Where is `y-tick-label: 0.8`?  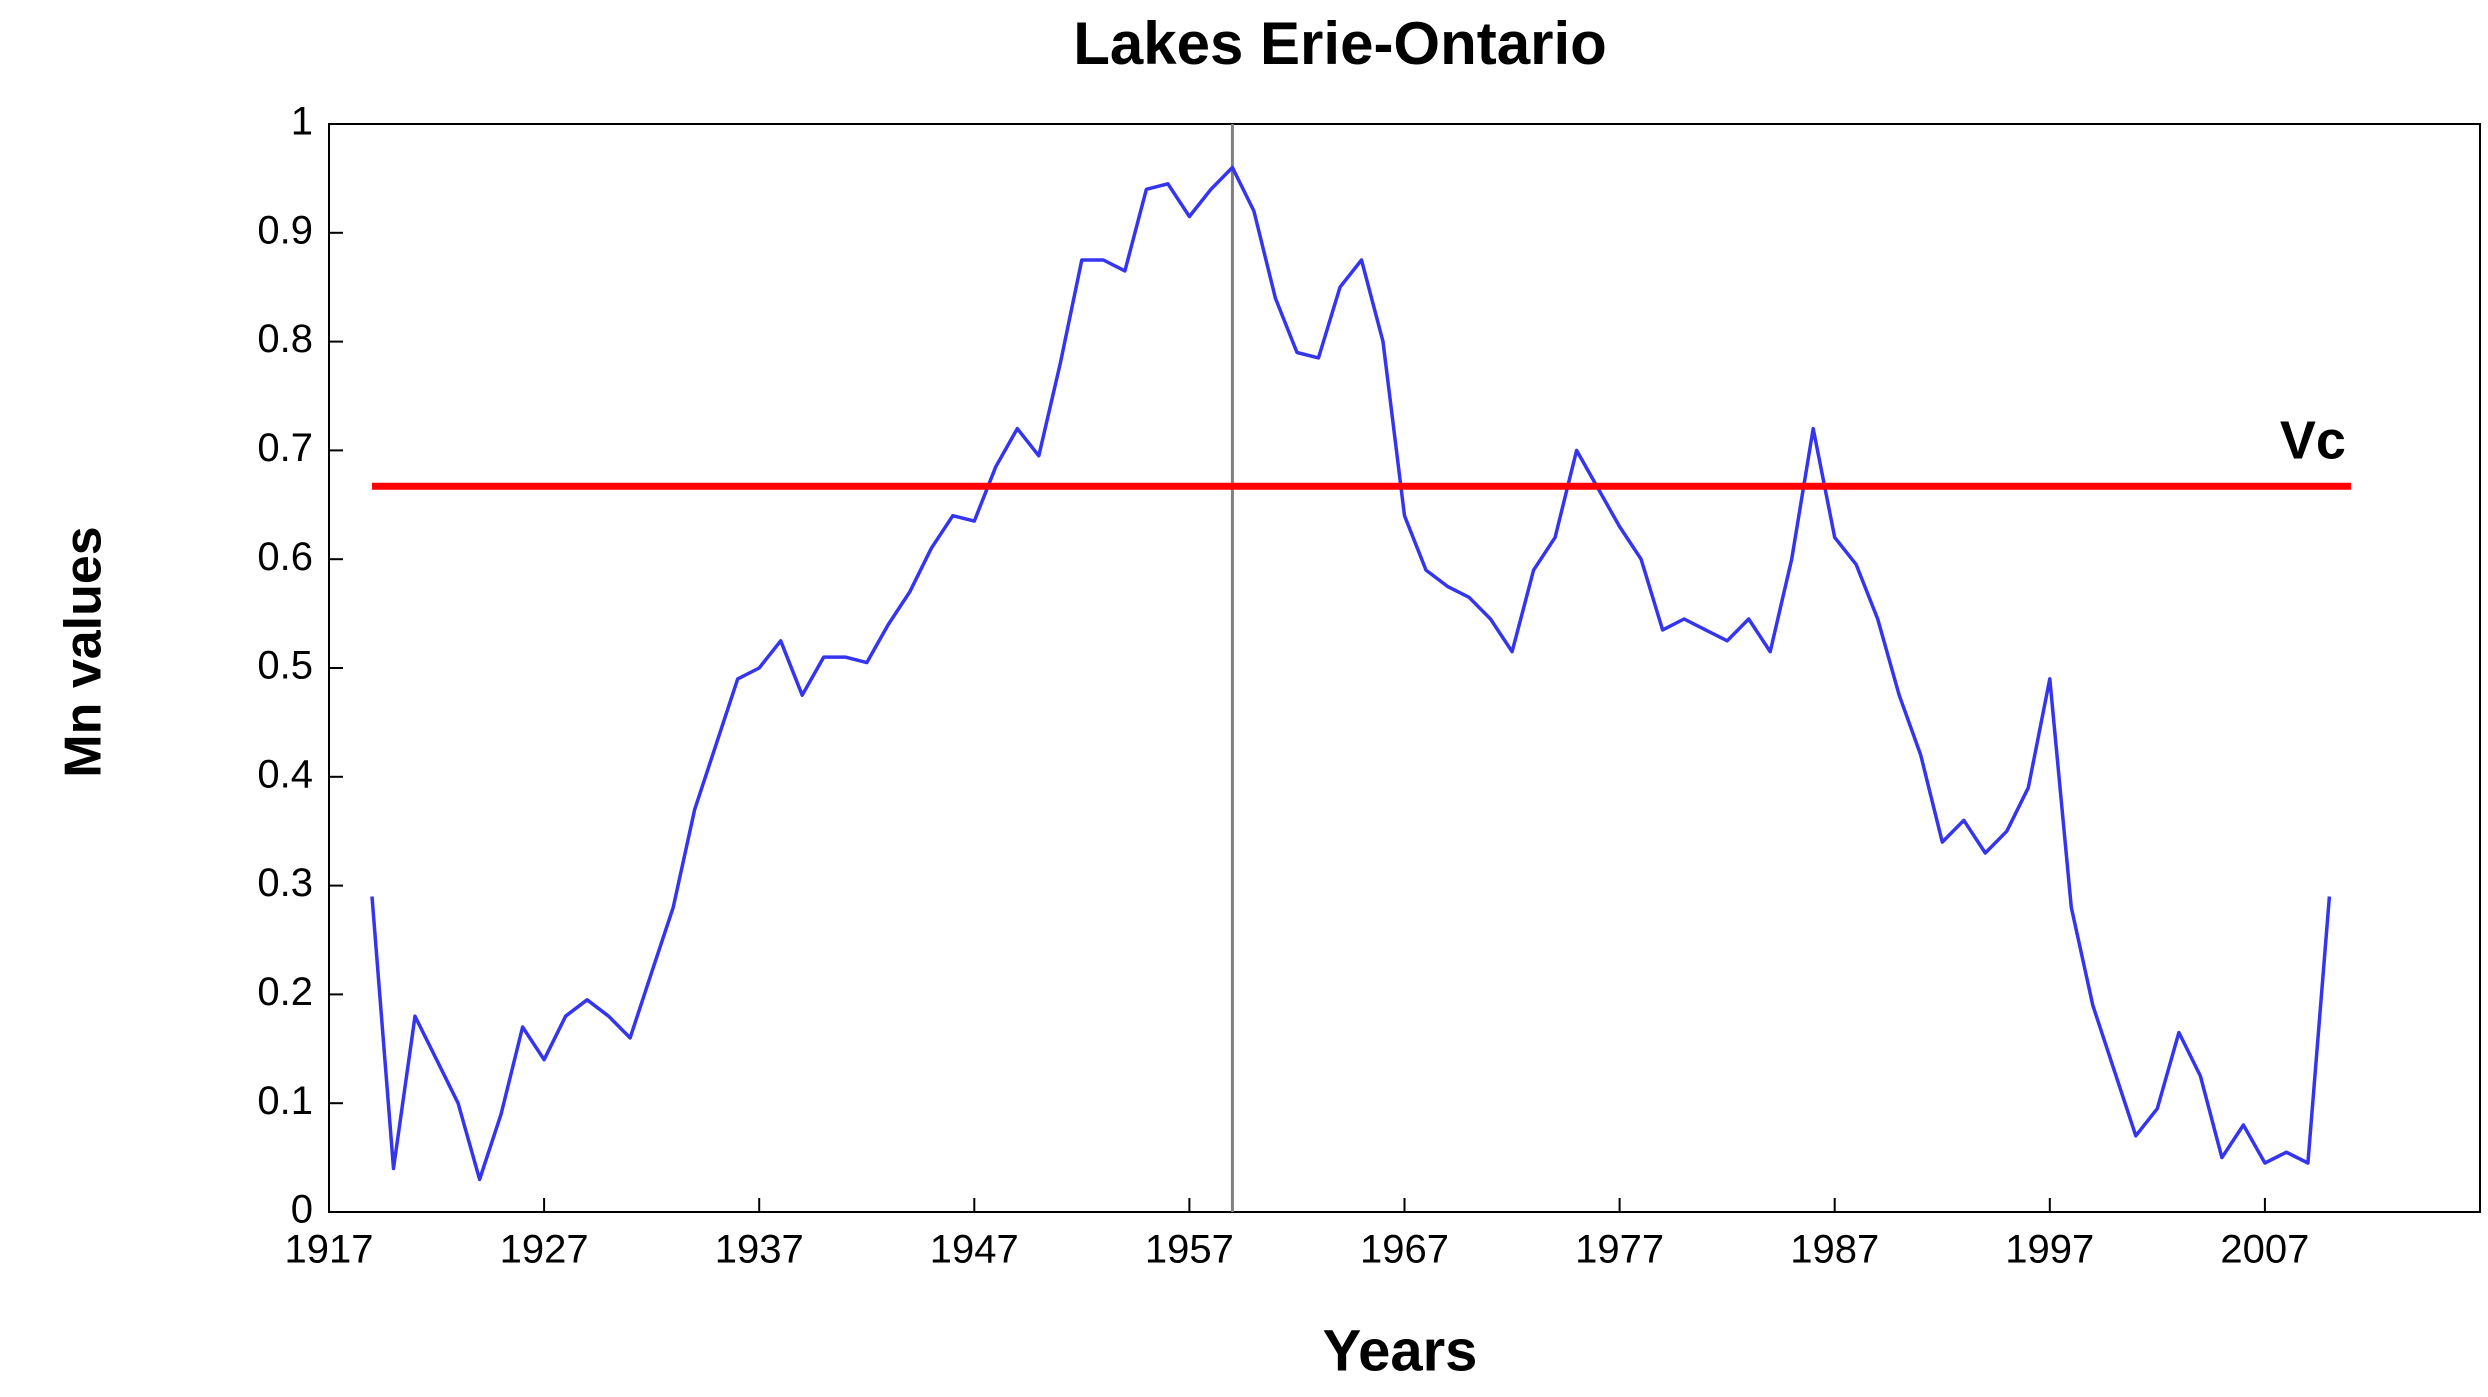
y-tick-label: 0.8 is located at coordinates (285, 339).